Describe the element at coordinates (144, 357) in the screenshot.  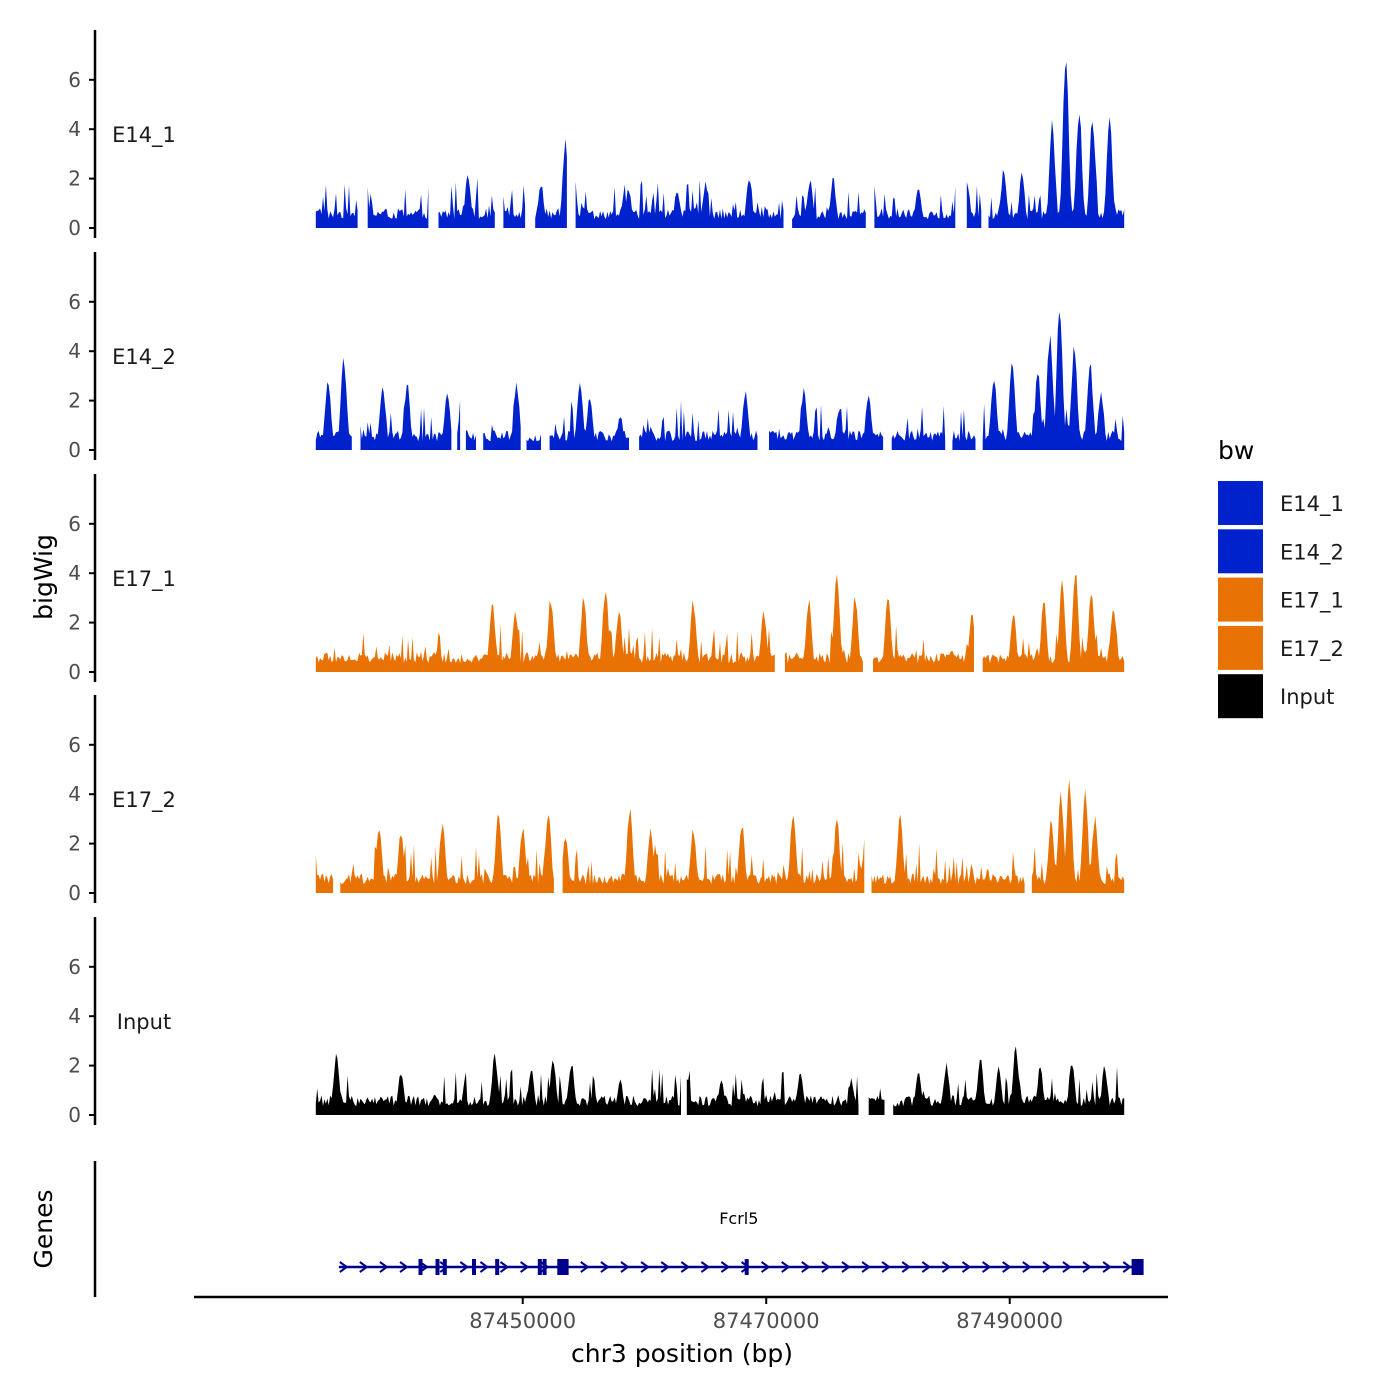
I see `track-label: E14_2` at that location.